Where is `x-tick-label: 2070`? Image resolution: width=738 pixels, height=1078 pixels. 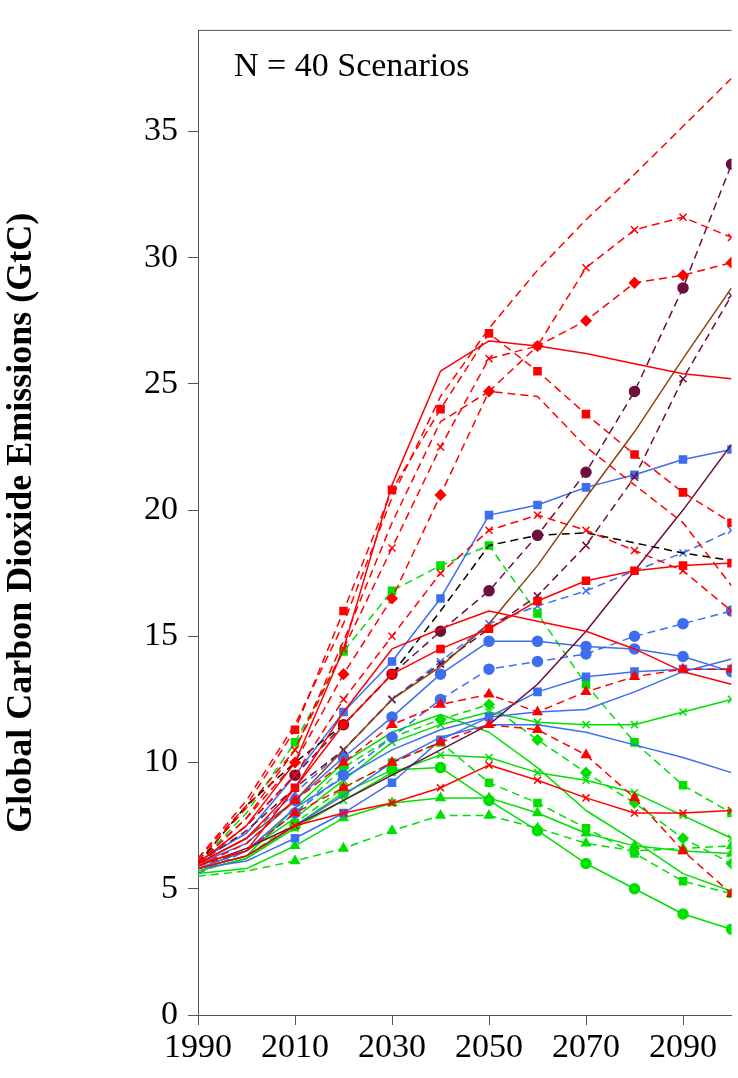 x-tick-label: 2070 is located at coordinates (586, 1046).